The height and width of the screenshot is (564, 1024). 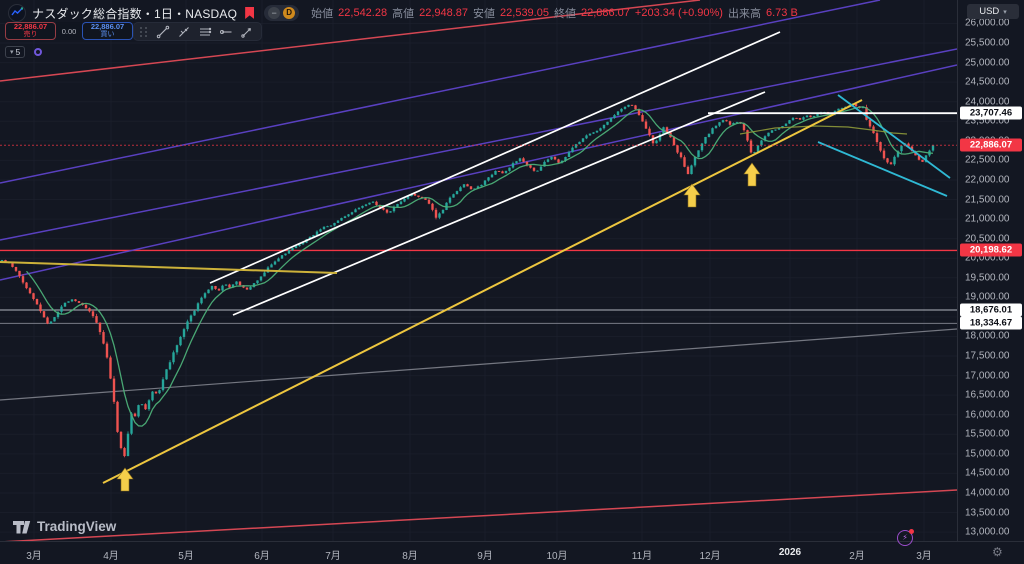 What do you see at coordinates (478, 364) in the screenshot?
I see `trendline-gray-diagonal` at bounding box center [478, 364].